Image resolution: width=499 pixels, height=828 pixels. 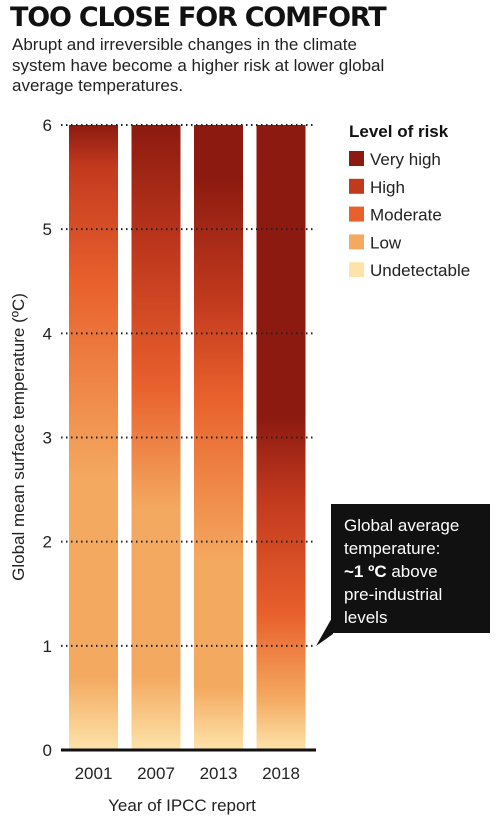 I want to click on x-tick-label-2007: 2007, so click(x=156, y=773).